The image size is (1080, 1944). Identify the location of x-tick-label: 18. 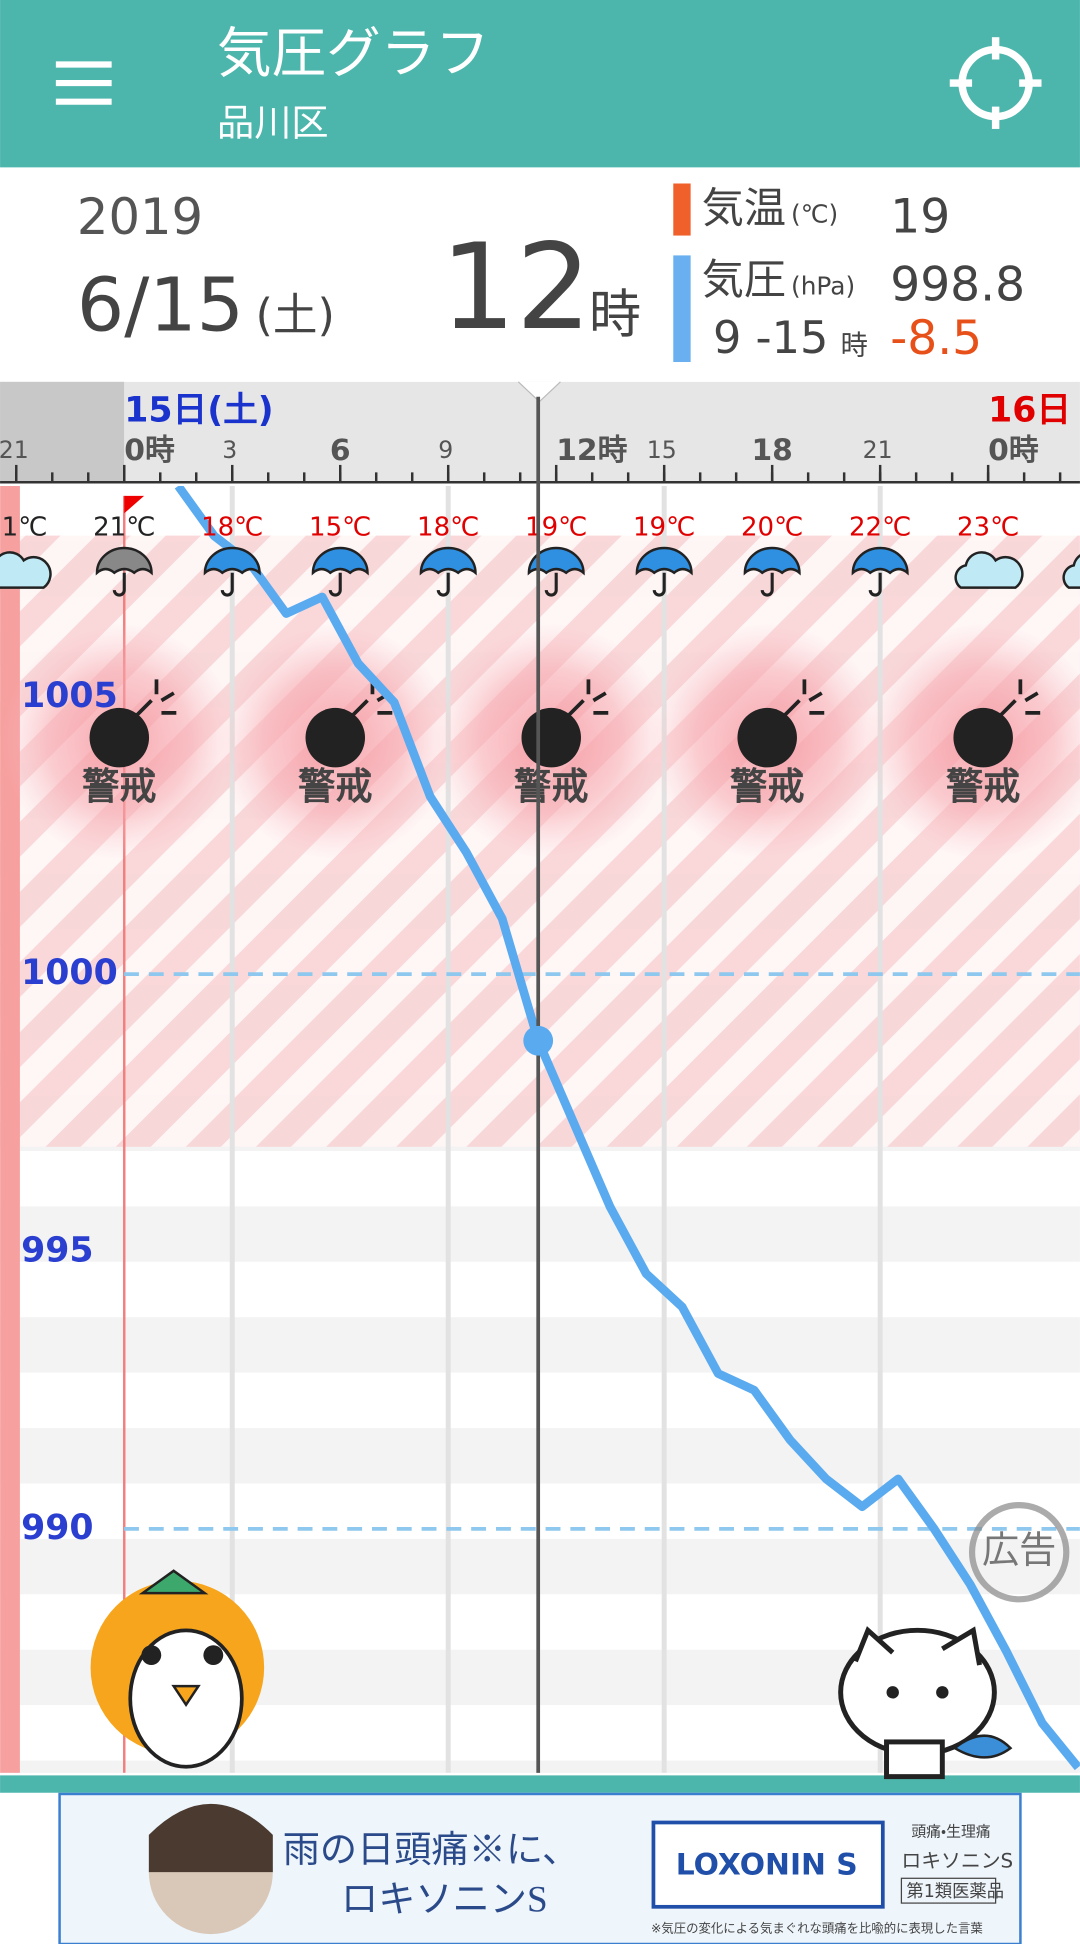
(771, 450).